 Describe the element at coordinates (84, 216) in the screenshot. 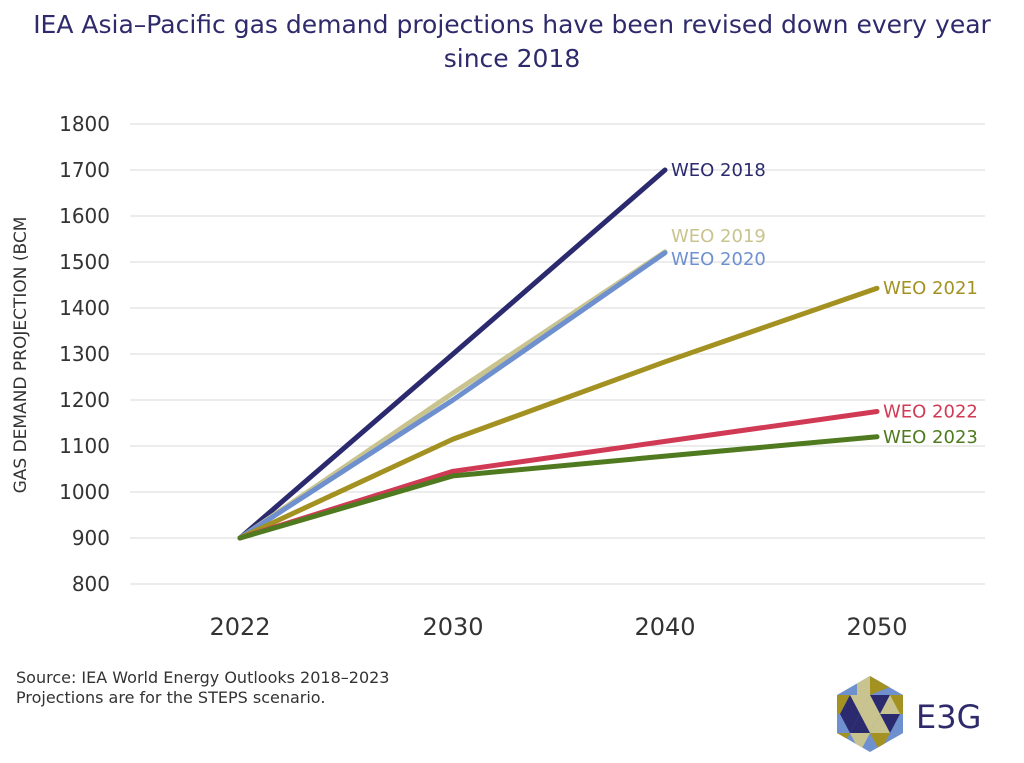

I see `y-tick-label: 1600` at that location.